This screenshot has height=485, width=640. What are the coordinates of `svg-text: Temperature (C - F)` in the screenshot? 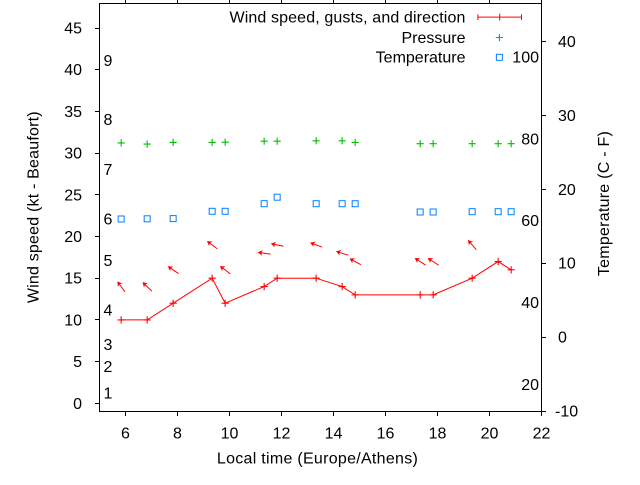 It's located at (604, 203).